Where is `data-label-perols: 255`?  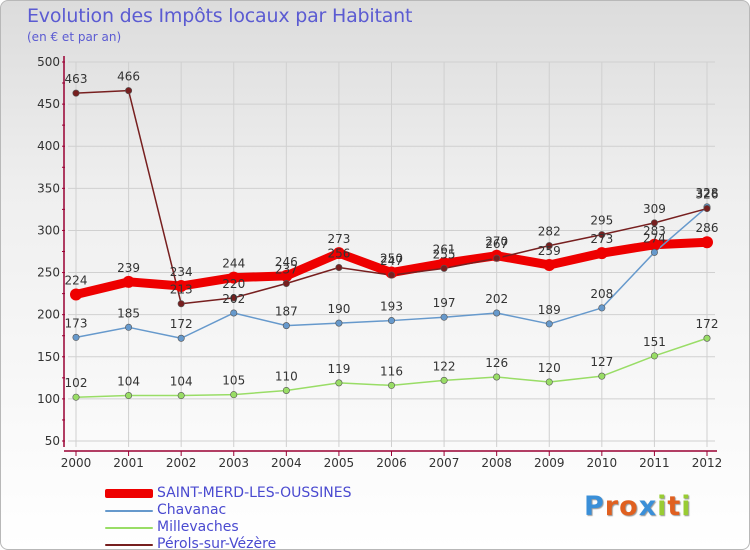
data-label-perols: 255 is located at coordinates (444, 254).